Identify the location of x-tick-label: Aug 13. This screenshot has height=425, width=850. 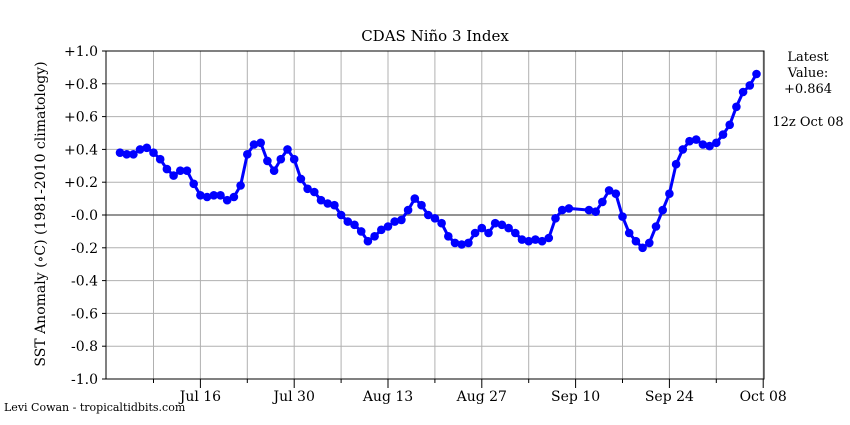
(387, 397).